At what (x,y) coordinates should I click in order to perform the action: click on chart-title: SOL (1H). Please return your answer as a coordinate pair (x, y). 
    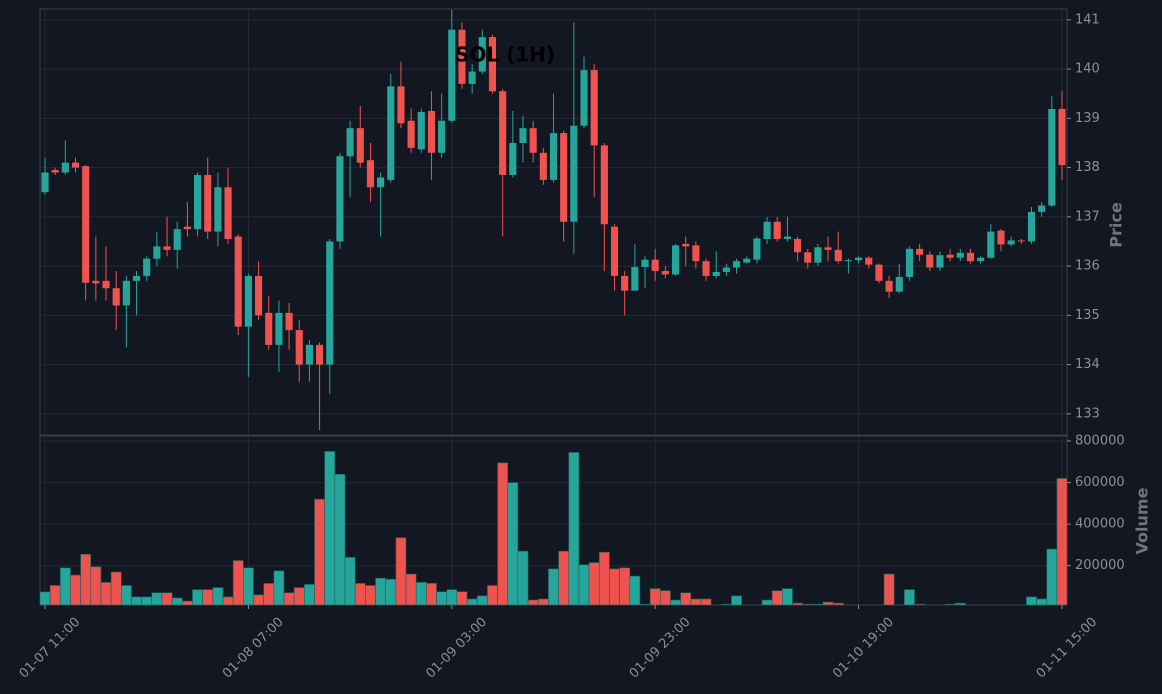
    Looking at the image, I should click on (505, 55).